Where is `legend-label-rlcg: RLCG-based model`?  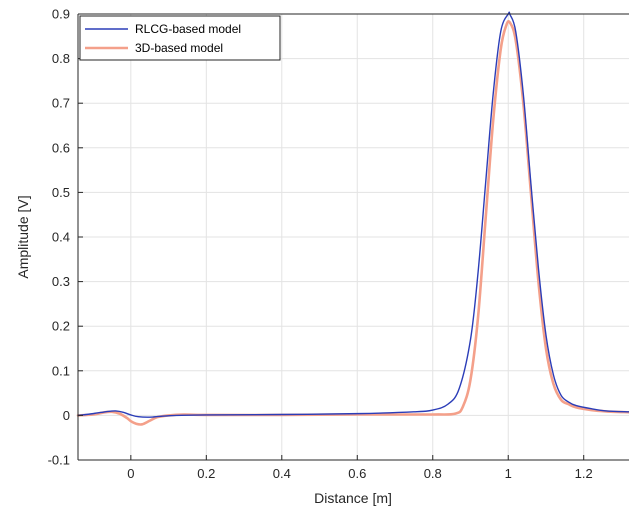
legend-label-rlcg: RLCG-based model is located at coordinates (188, 29).